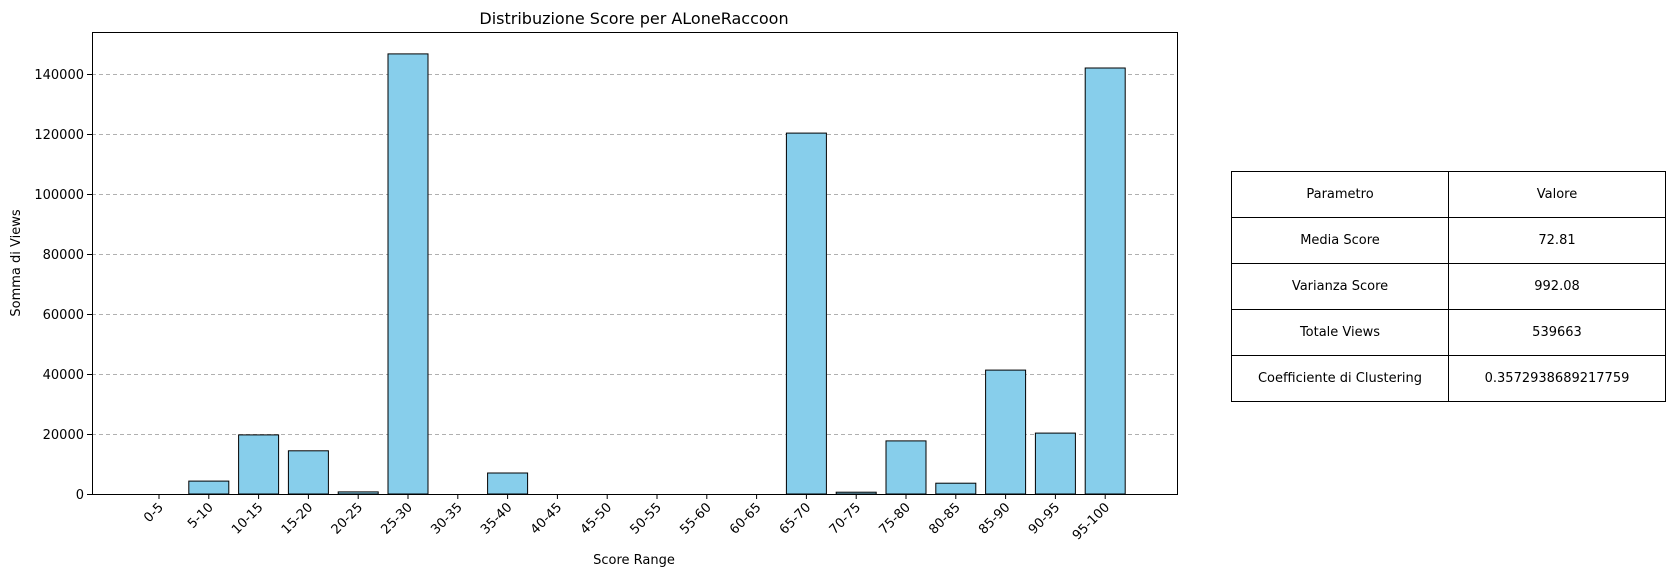 The image size is (1675, 578). What do you see at coordinates (1340, 194) in the screenshot?
I see `table-header-cell: Parametro` at bounding box center [1340, 194].